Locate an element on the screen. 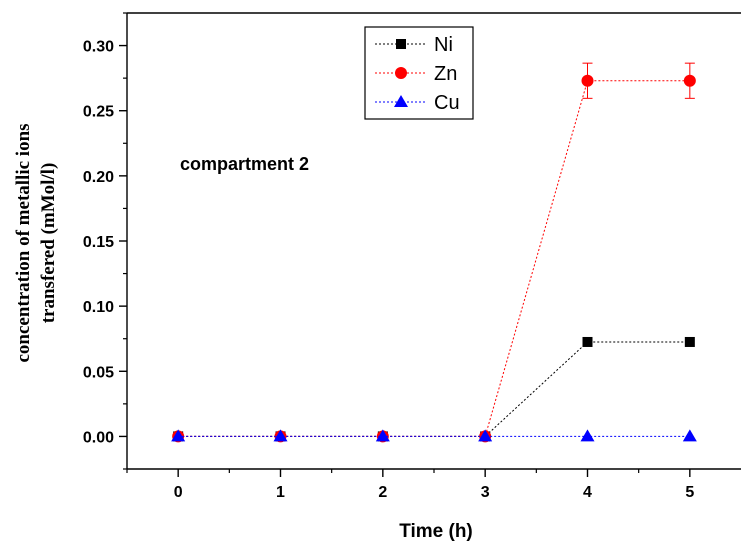 The width and height of the screenshot is (742, 552). legend-marker-zn is located at coordinates (401, 73).